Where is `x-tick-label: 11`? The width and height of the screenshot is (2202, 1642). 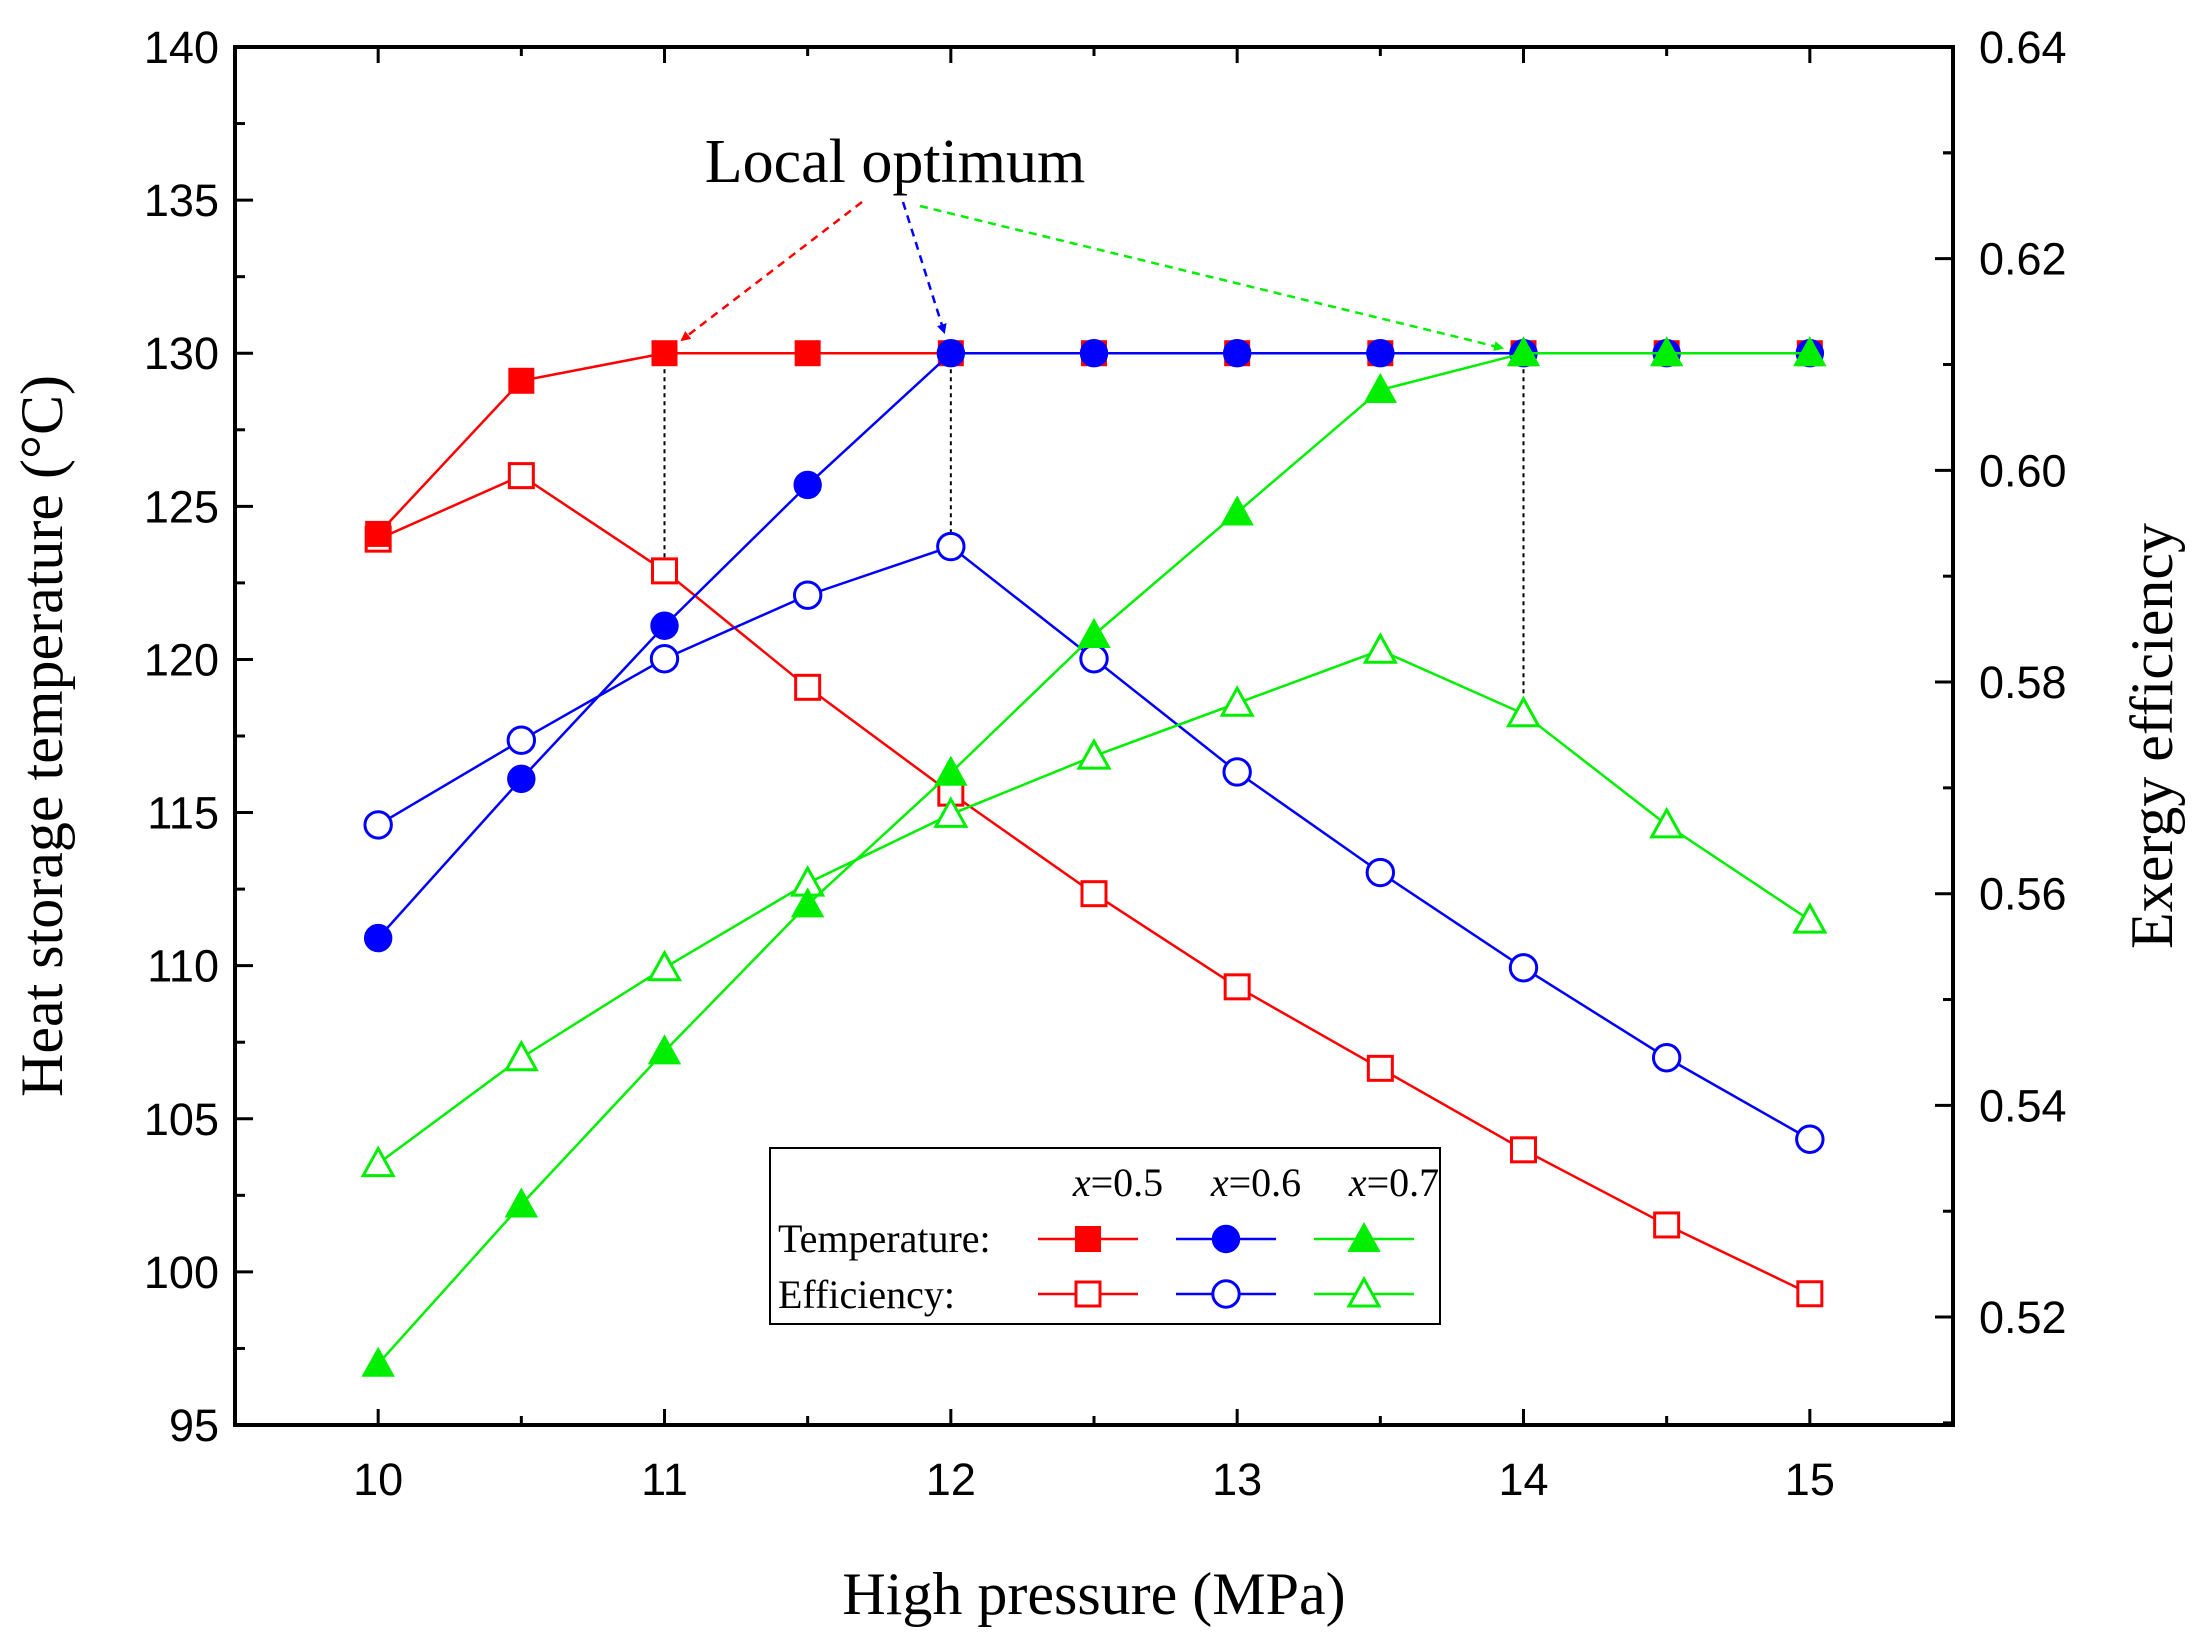 x-tick-label: 11 is located at coordinates (664, 1479).